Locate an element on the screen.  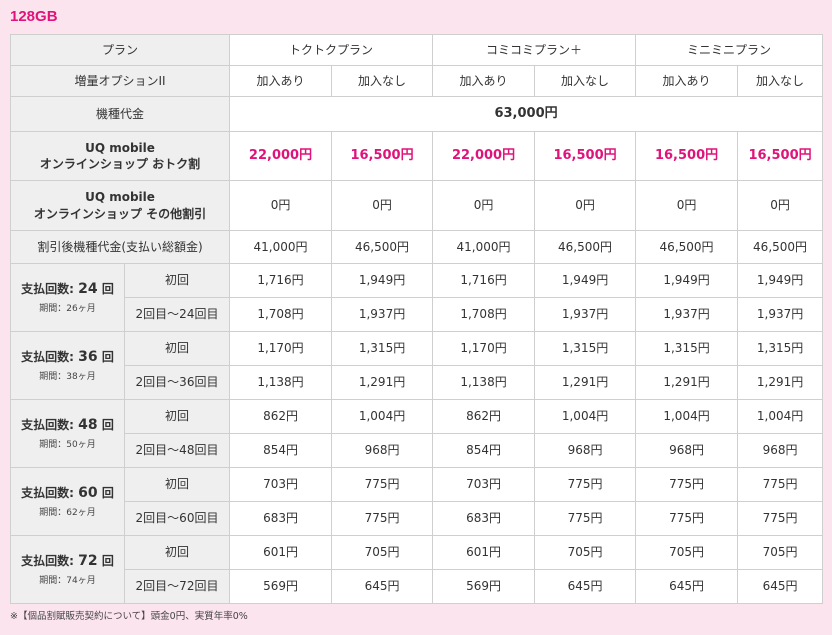
other-discount-label: UQ mobile オンラインショップ その他割引 is located at coordinates (120, 205).